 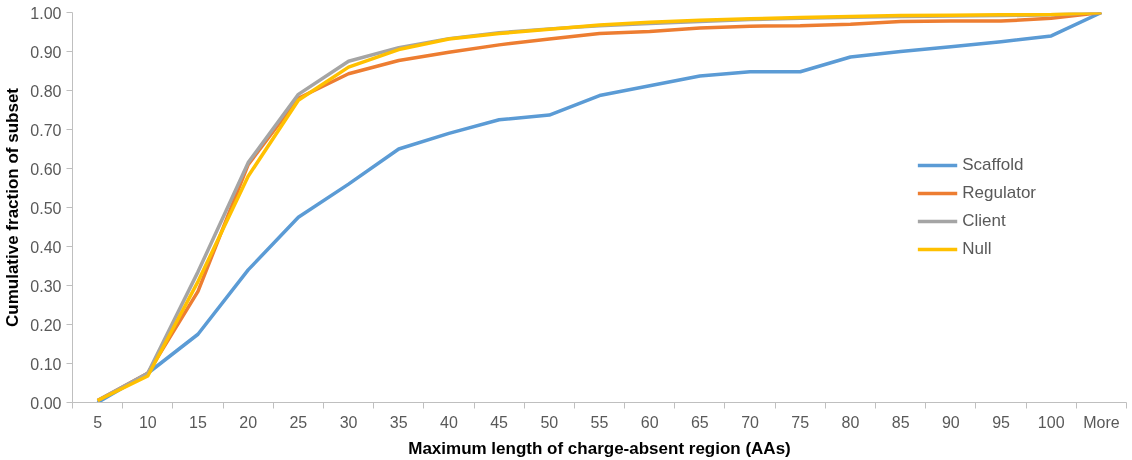 What do you see at coordinates (1001, 422) in the screenshot?
I see `x-tick-label: 95` at bounding box center [1001, 422].